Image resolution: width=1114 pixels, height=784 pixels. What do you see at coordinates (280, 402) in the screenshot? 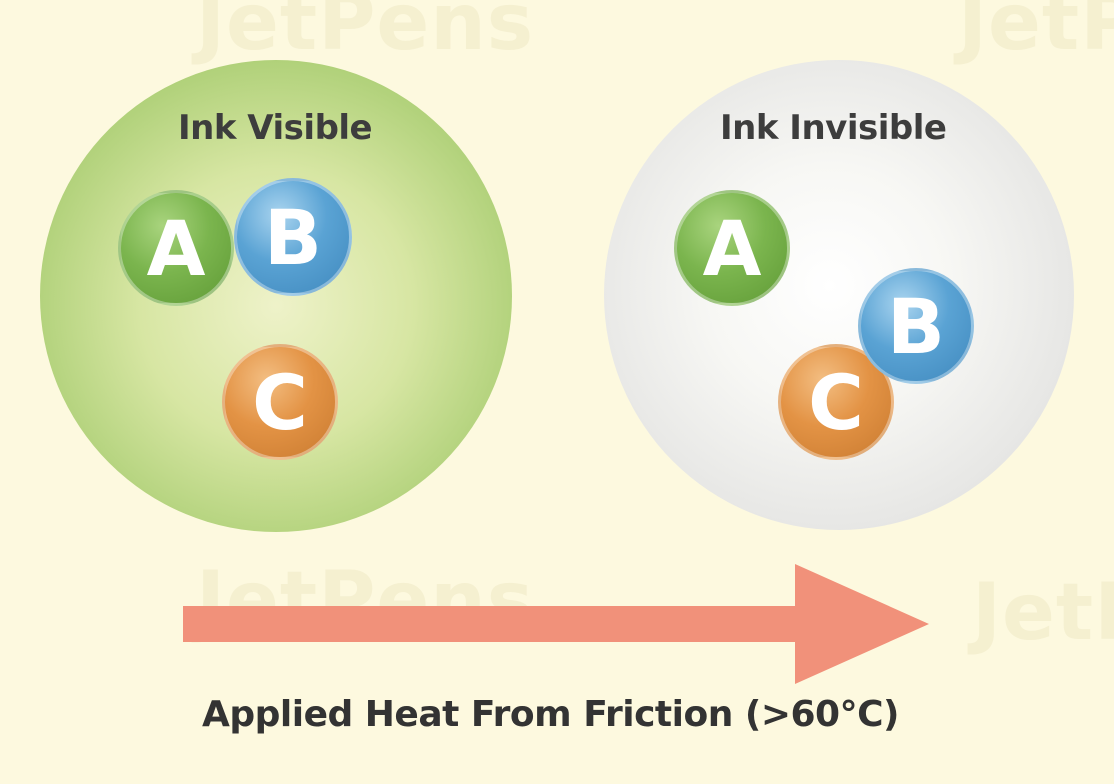
I see `visible-particle-c: C` at bounding box center [280, 402].